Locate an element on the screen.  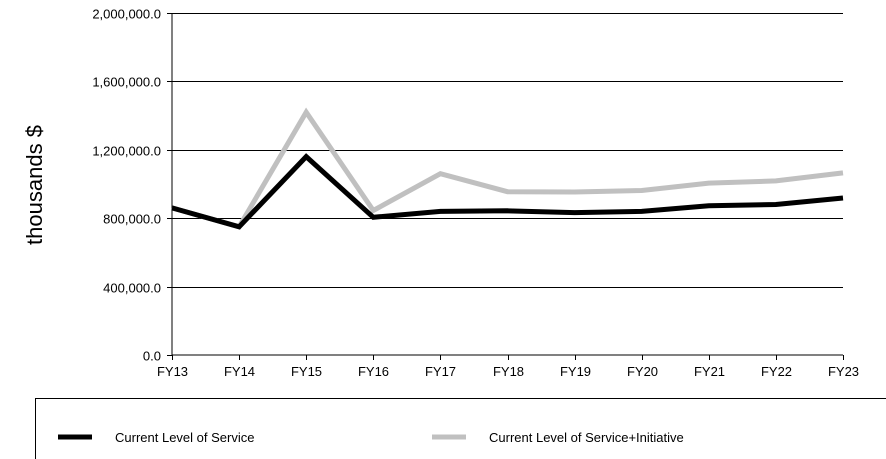
x-tick-label: FY13 is located at coordinates (172, 371).